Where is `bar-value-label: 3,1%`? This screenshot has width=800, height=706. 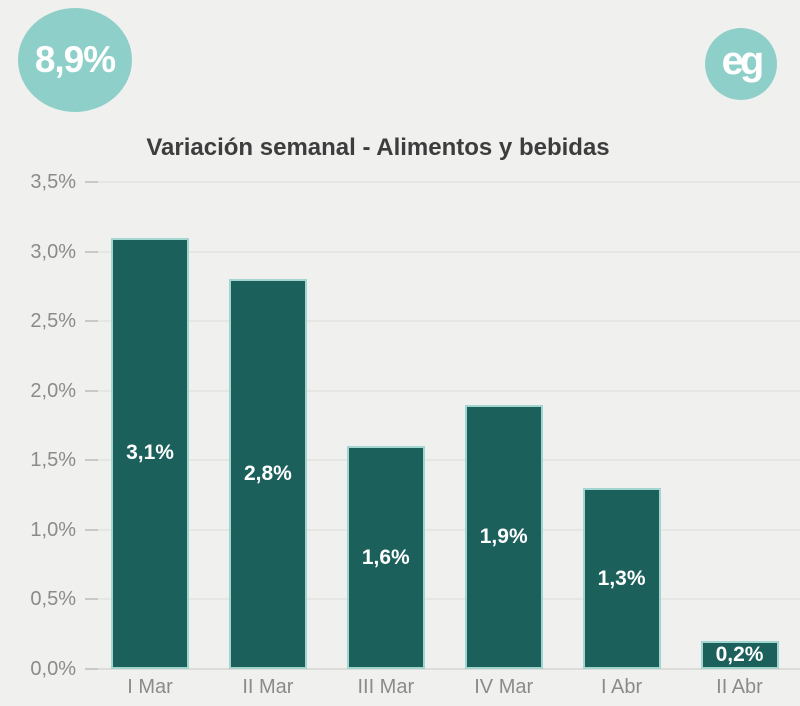
bar-value-label: 3,1% is located at coordinates (150, 453).